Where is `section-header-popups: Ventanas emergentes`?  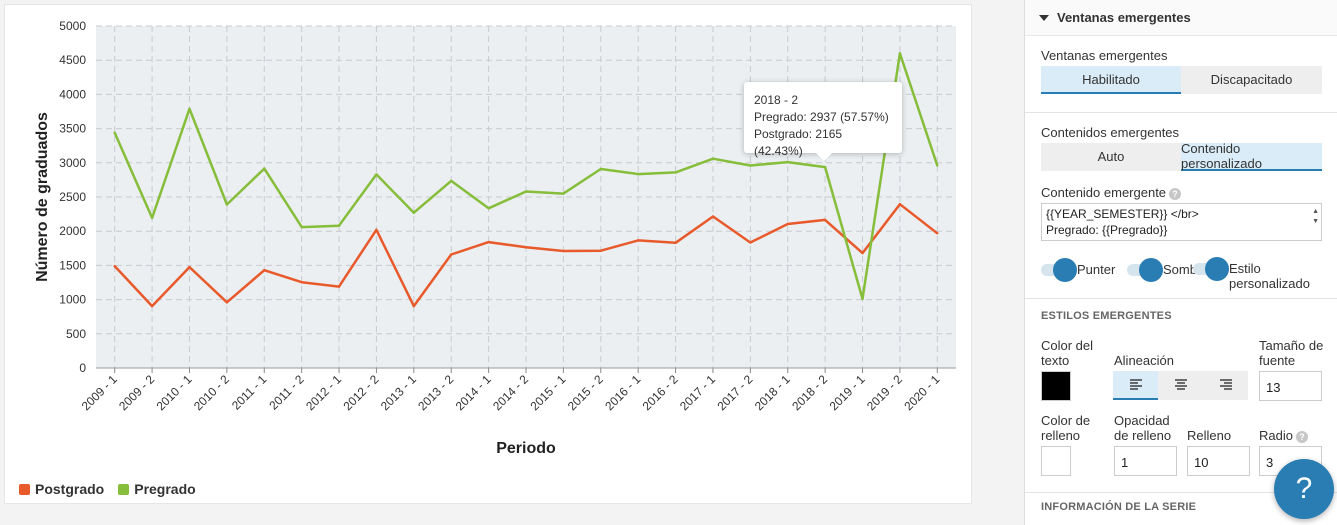 section-header-popups: Ventanas emergentes is located at coordinates (1181, 18).